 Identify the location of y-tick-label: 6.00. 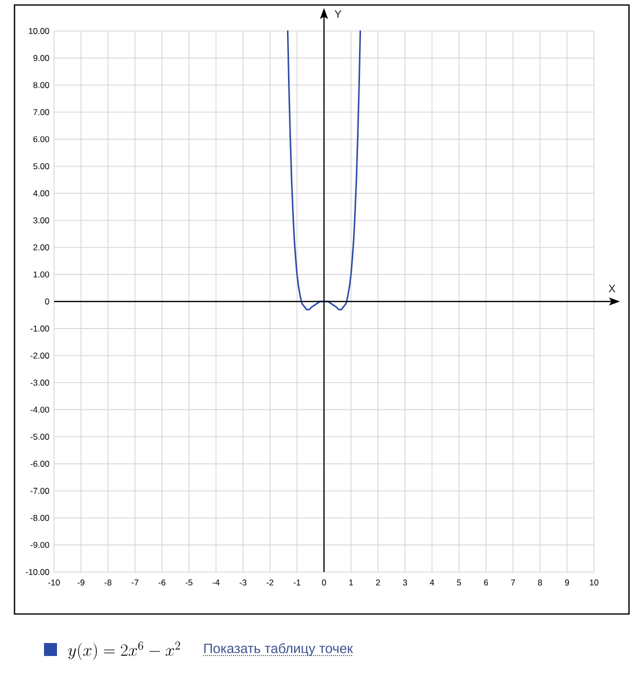
(41, 139).